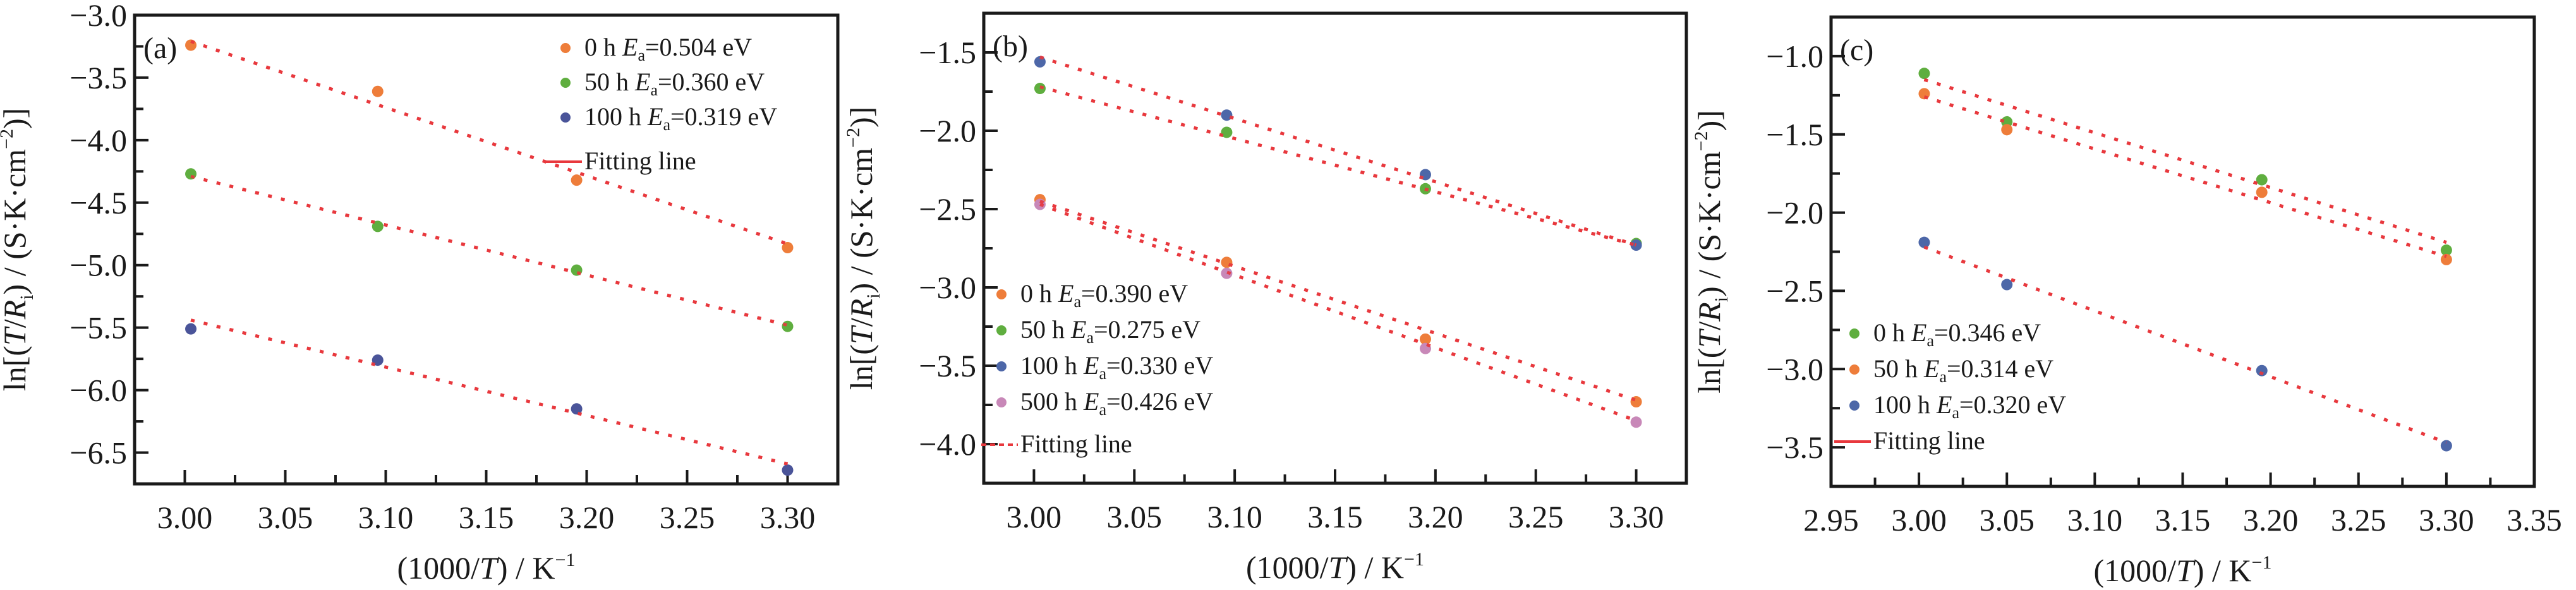  What do you see at coordinates (1831, 520) in the screenshot?
I see `x-tick-label: 2.95` at bounding box center [1831, 520].